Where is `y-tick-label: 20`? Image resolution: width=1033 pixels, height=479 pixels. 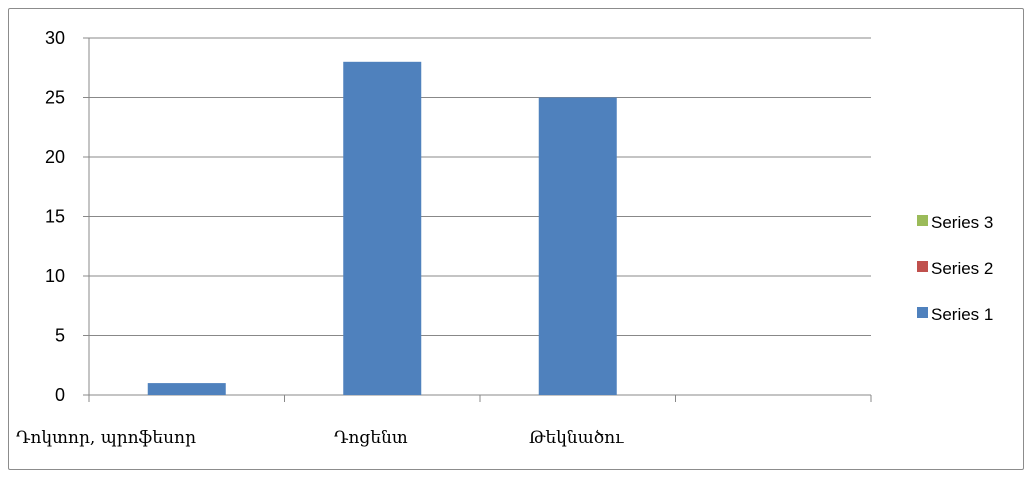
y-tick-label: 20 is located at coordinates (55, 157).